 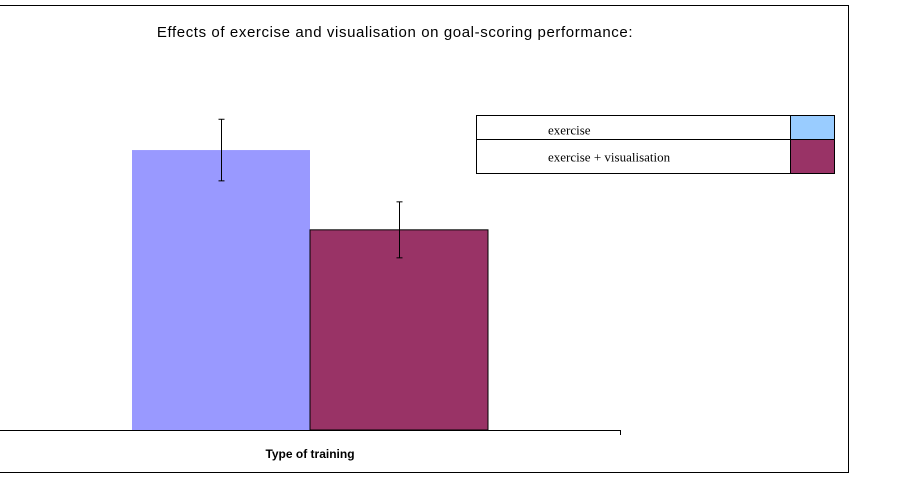 What do you see at coordinates (609, 157) in the screenshot?
I see `legend-label-1: exercise + visualisation` at bounding box center [609, 157].